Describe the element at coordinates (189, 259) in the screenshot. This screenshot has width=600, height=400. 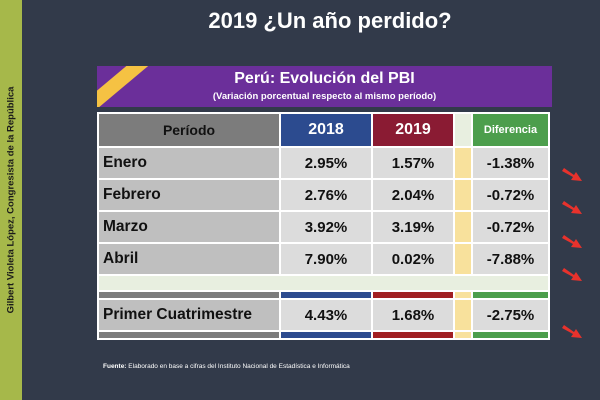
I see `row-period: Abril` at that location.